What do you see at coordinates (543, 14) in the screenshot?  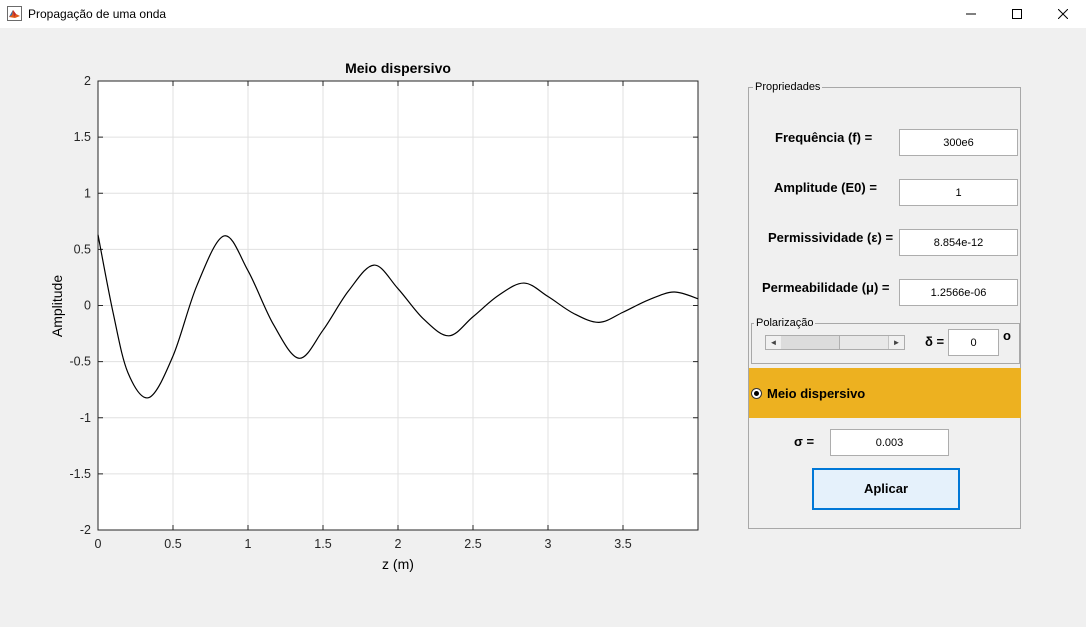 I see `title-bar: Propagação de uma onda` at bounding box center [543, 14].